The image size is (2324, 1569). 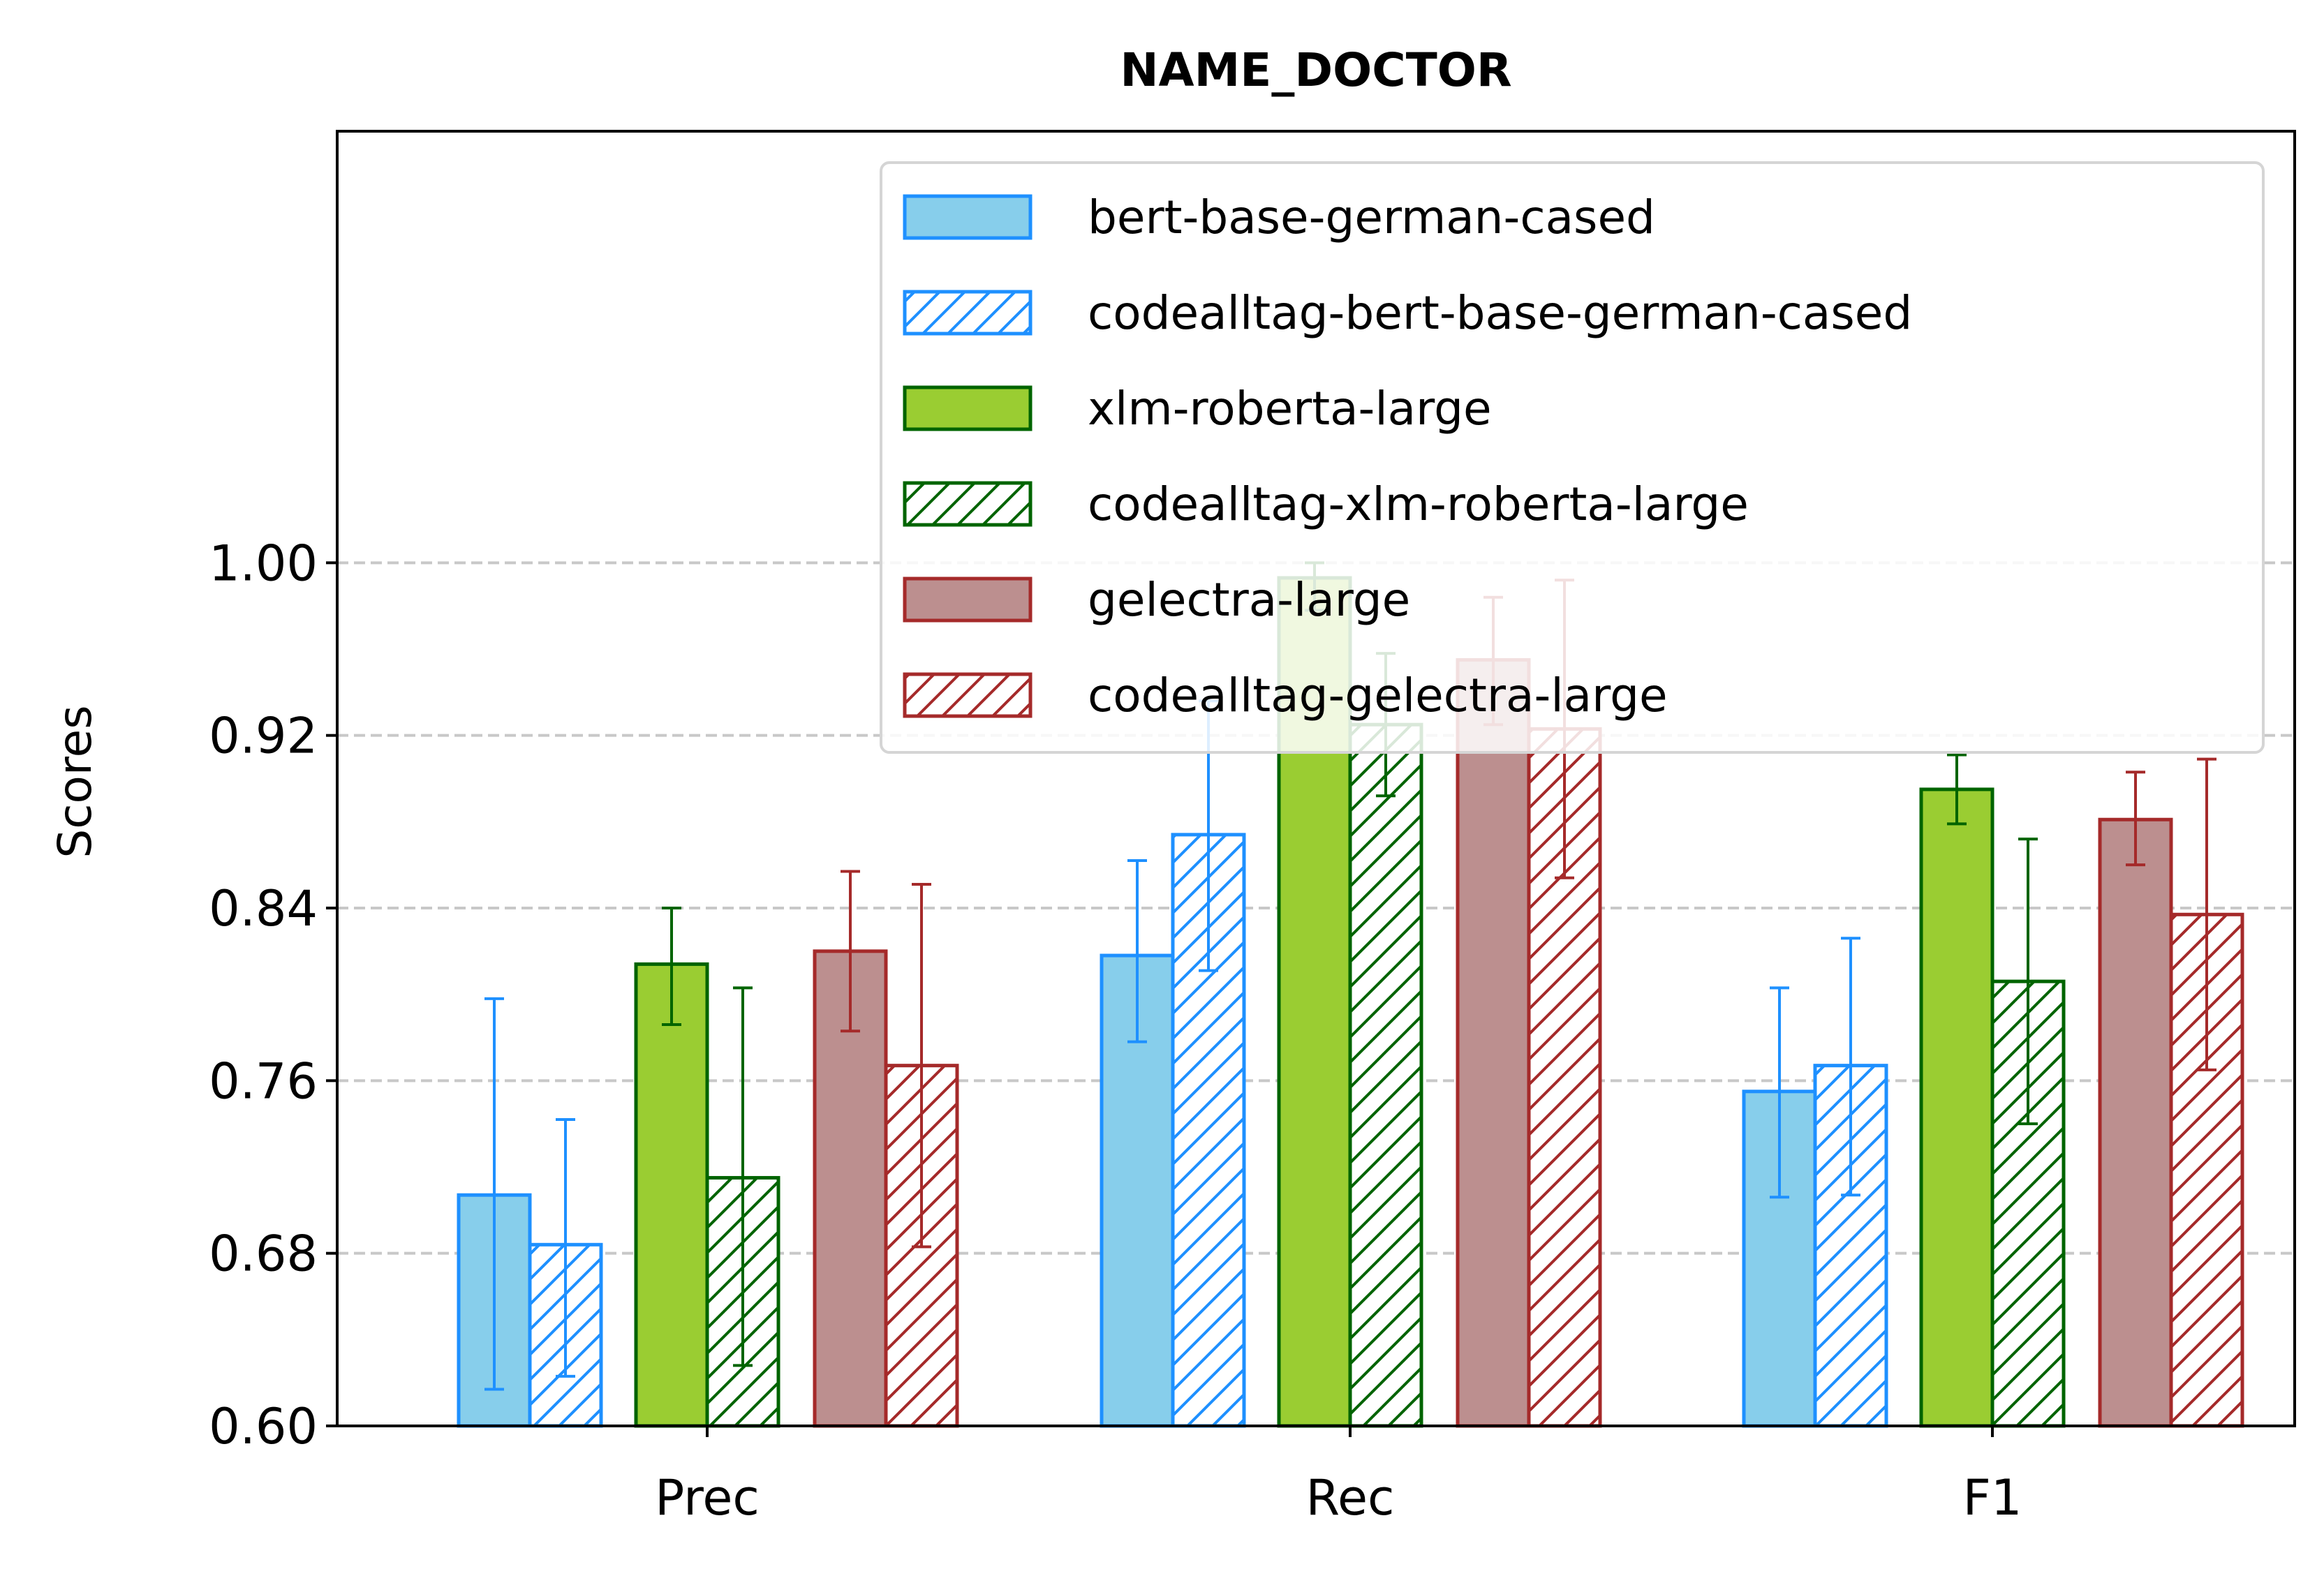 What do you see at coordinates (921, 1065) in the screenshot?
I see `error-bar-codealltag-gelectra-large-Prec` at bounding box center [921, 1065].